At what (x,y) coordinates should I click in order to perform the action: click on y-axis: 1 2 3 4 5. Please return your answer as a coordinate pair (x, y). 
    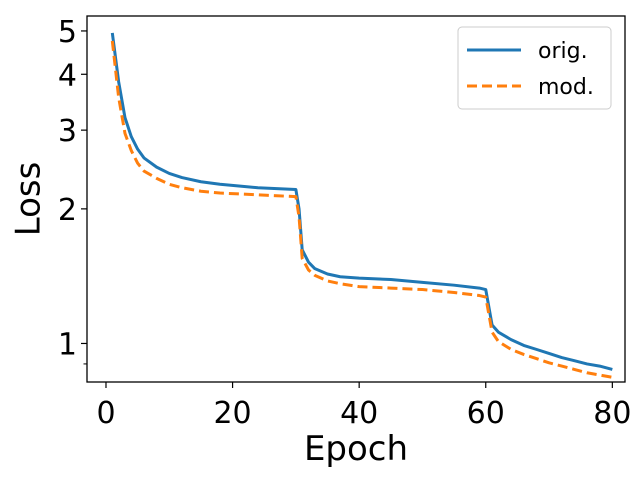
    Looking at the image, I should click on (72, 190).